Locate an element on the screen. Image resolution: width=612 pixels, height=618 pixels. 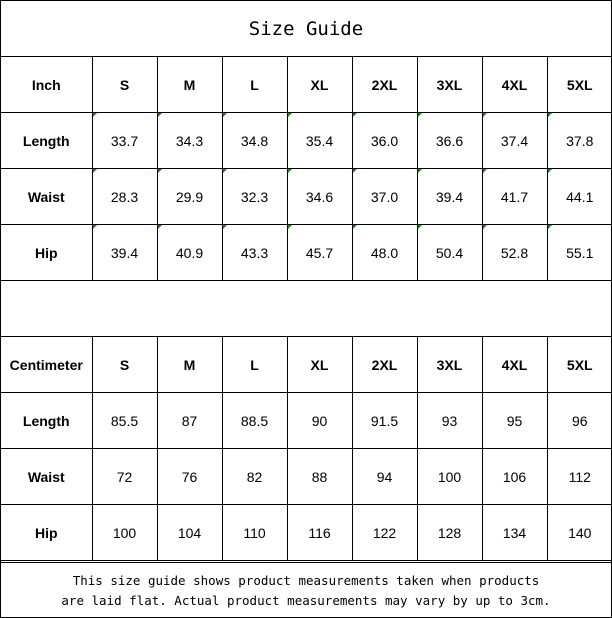
measurement-cell: 41.7 is located at coordinates (514, 196).